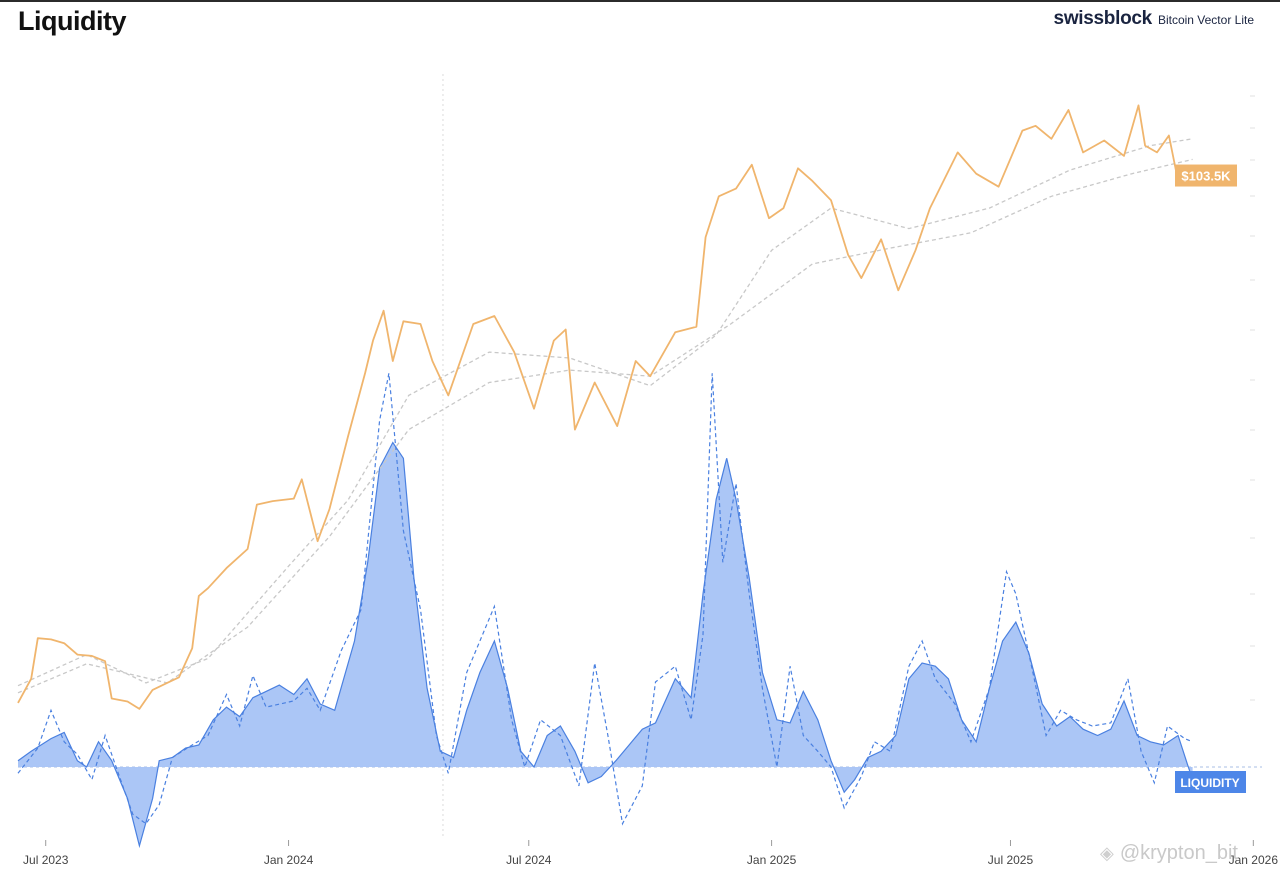 Image resolution: width=1280 pixels, height=882 pixels. What do you see at coordinates (72, 21) in the screenshot?
I see `chart-title: Liquidity` at bounding box center [72, 21].